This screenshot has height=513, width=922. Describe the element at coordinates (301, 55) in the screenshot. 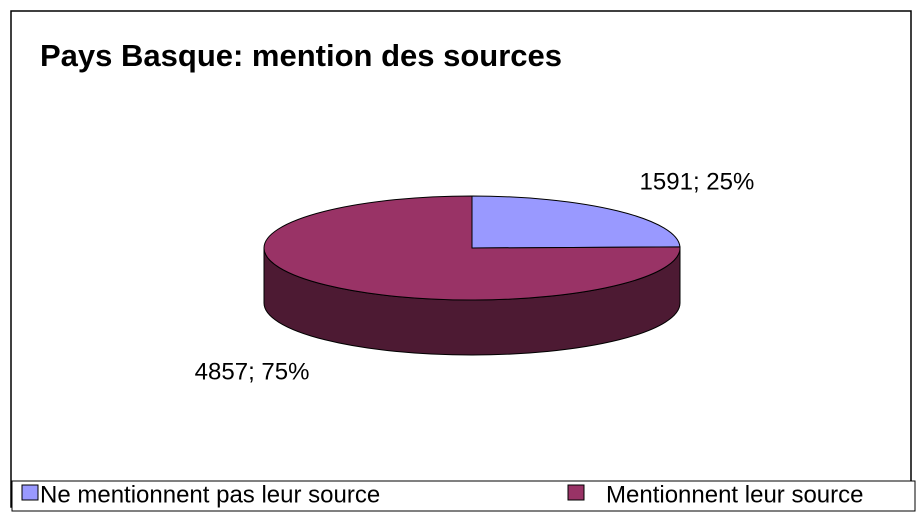

I see `chart-title: Pays Basque: mention des sources` at that location.